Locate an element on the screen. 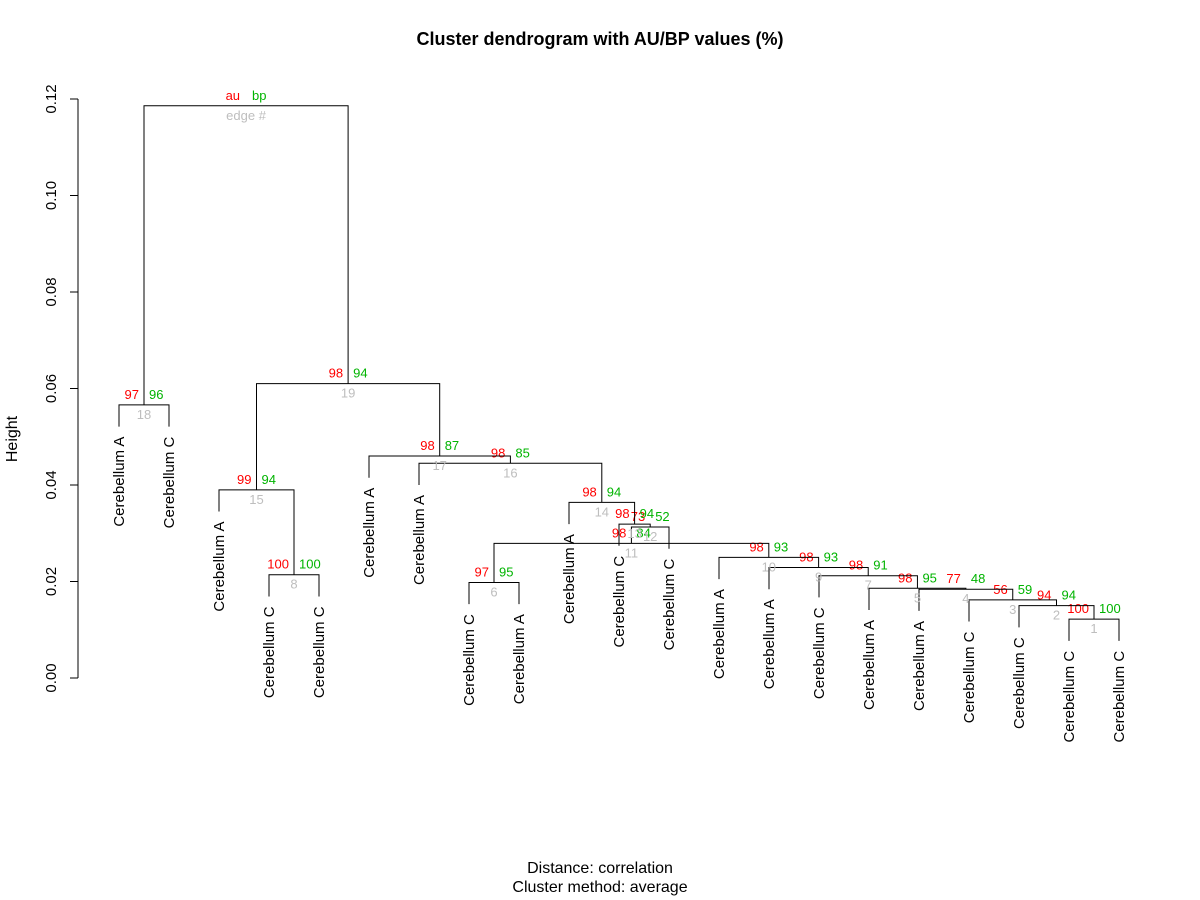 This screenshot has height=900, width=1200. edge-number-4: 4 is located at coordinates (965, 598).